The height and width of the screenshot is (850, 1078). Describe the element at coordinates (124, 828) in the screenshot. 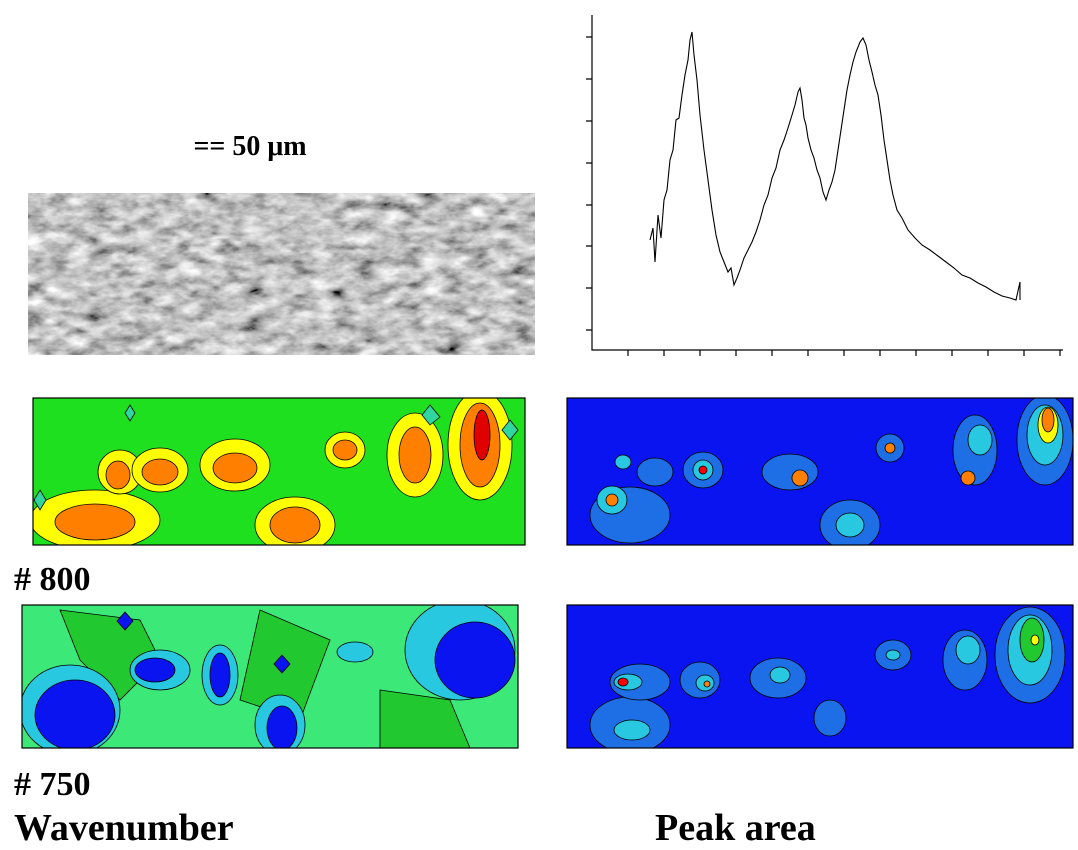

I see `column-label: Wavenumber` at that location.